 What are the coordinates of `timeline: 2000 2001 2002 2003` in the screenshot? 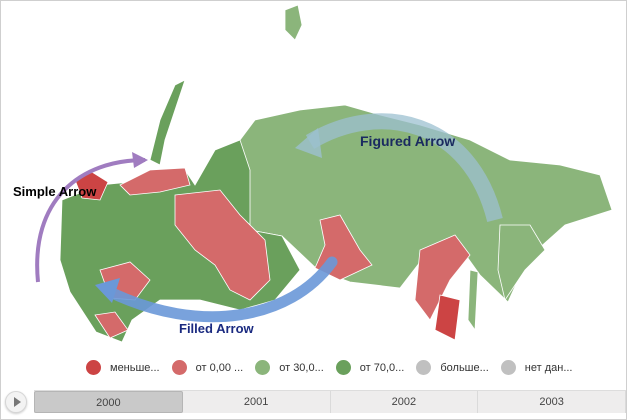 It's located at (330, 401).